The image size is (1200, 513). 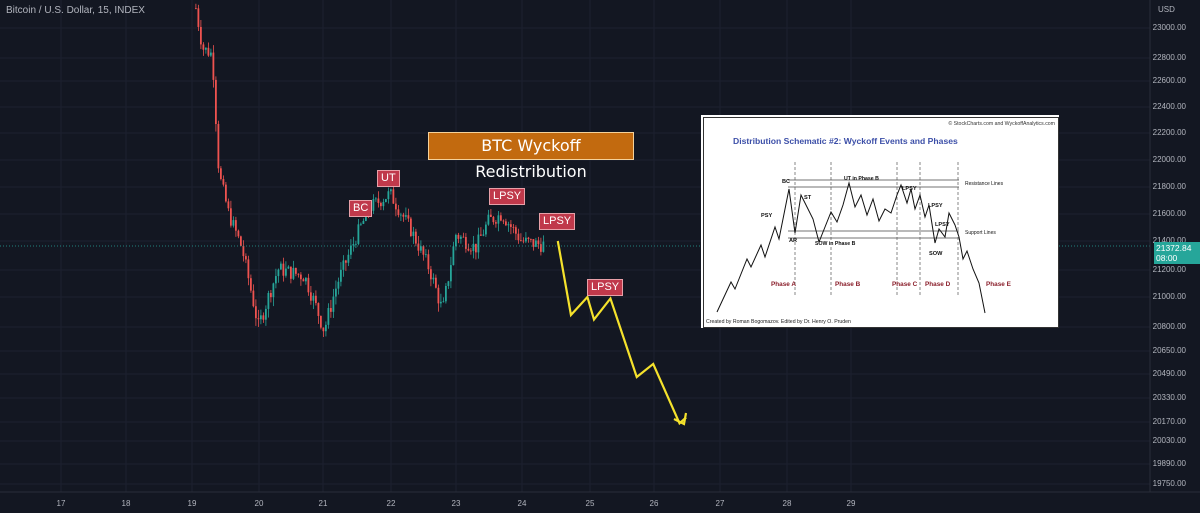 I want to click on label-ut: UT, so click(x=388, y=178).